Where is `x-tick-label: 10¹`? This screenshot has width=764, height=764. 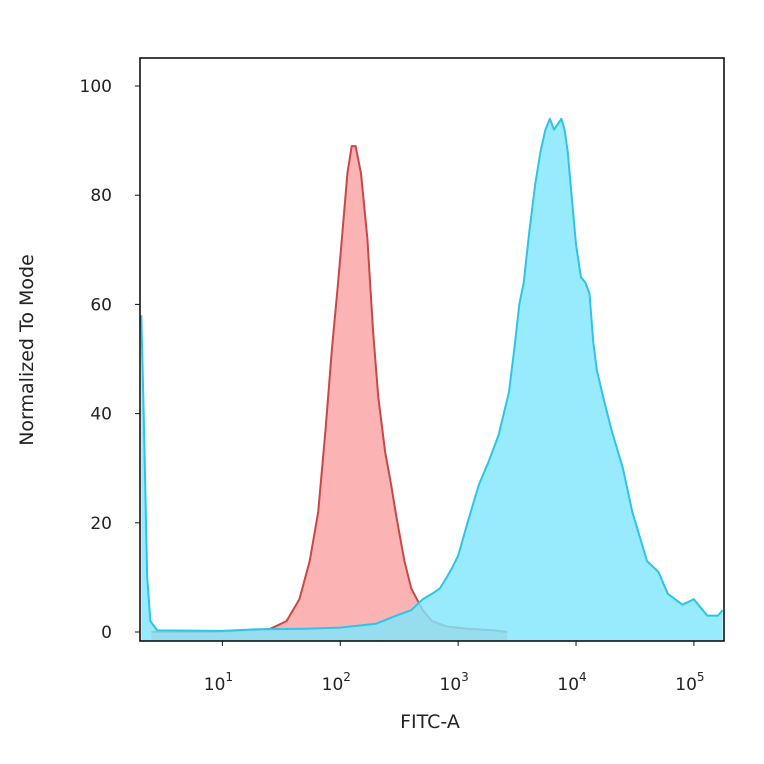
x-tick-label: 10¹ is located at coordinates (218, 682).